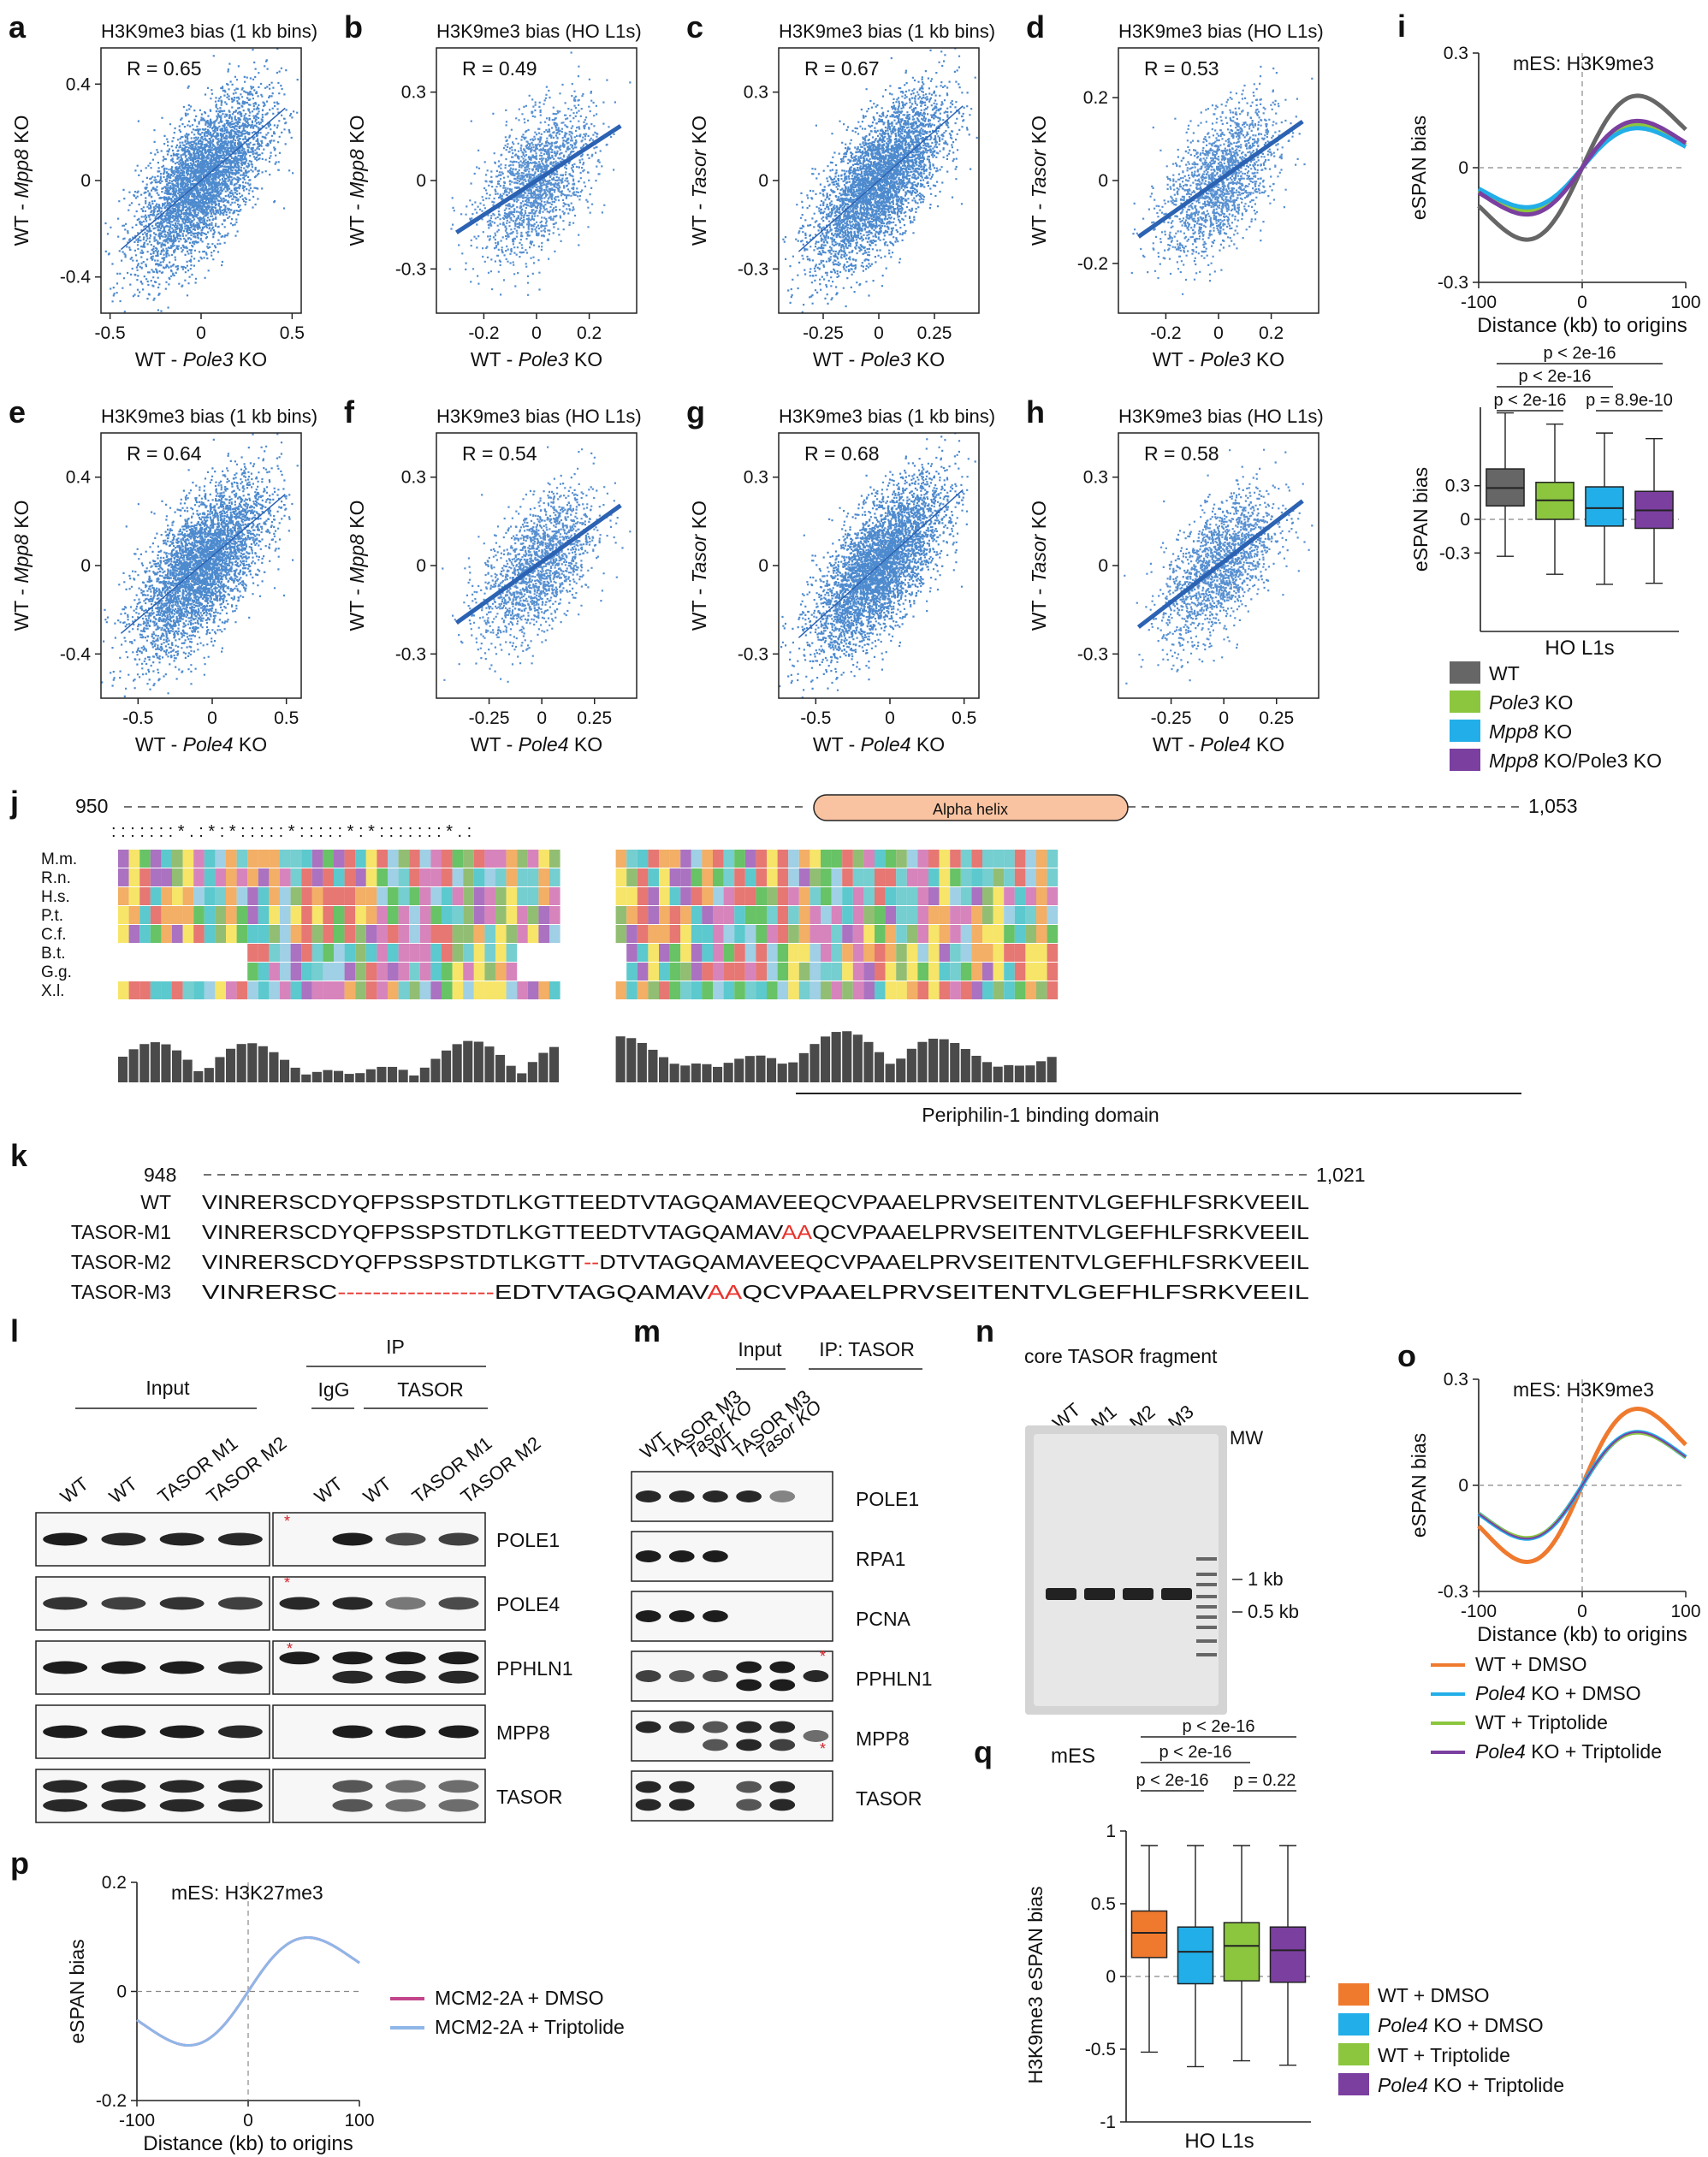 The height and width of the screenshot is (2157, 1708). Describe the element at coordinates (964, 718) in the screenshot. I see `x-tick-label: 0.5` at that location.